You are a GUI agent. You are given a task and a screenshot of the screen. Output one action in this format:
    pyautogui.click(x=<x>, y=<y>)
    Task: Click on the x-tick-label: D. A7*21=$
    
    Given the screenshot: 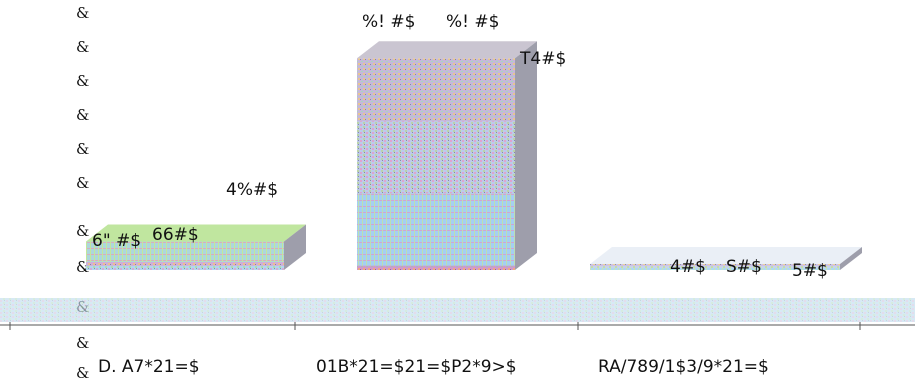 What is the action you would take?
    pyautogui.click(x=149, y=367)
    